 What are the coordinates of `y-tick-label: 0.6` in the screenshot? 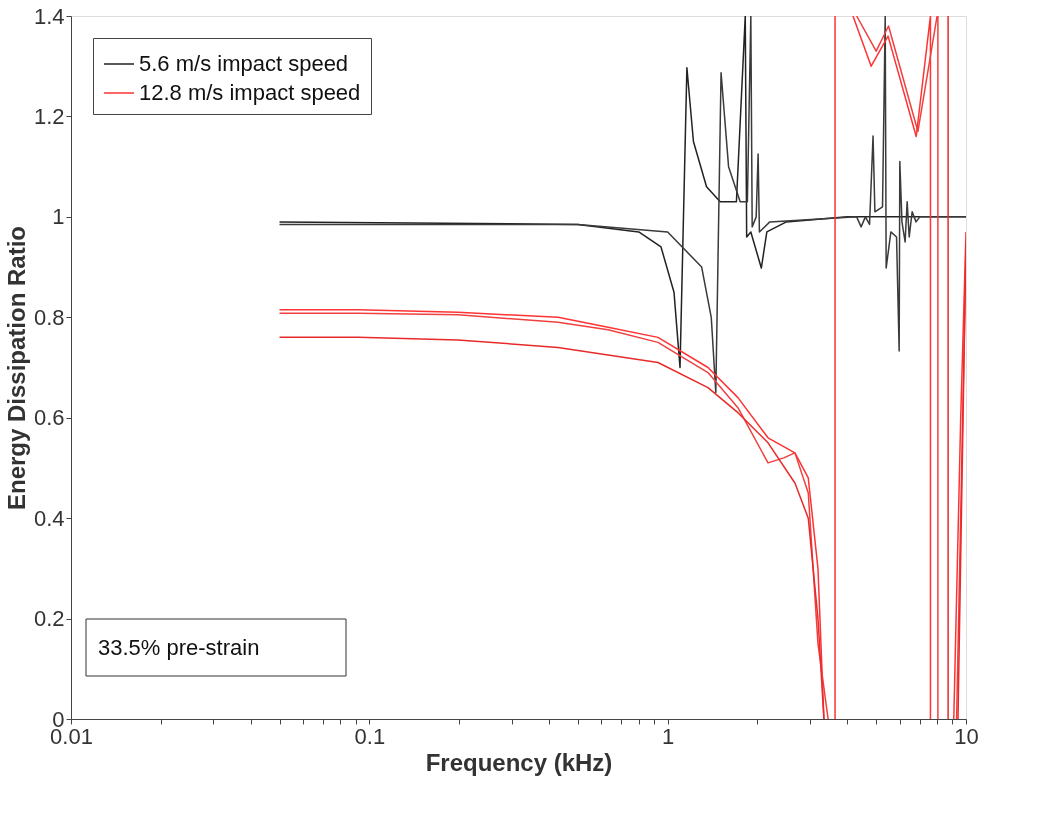 It's located at (49, 418).